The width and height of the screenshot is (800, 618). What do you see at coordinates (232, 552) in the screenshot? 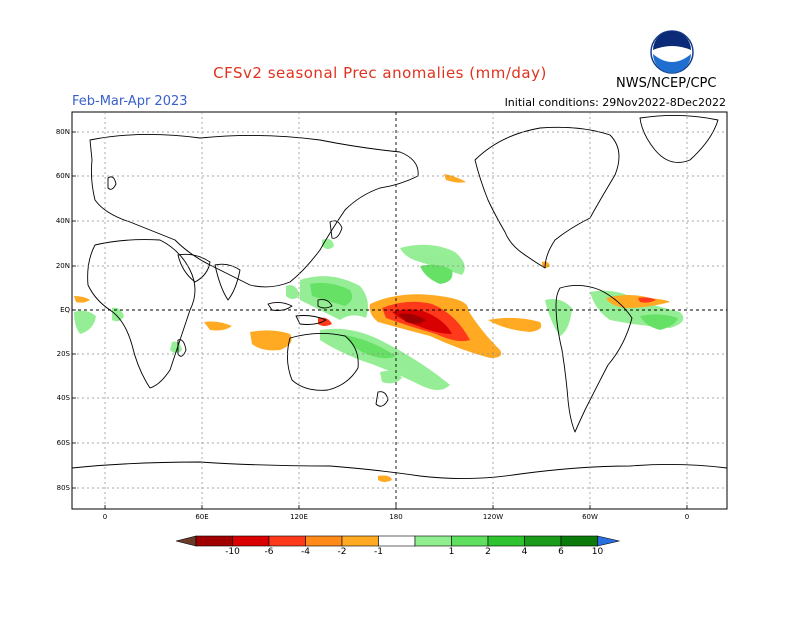
I see `colorbar-label: -10` at bounding box center [232, 552].